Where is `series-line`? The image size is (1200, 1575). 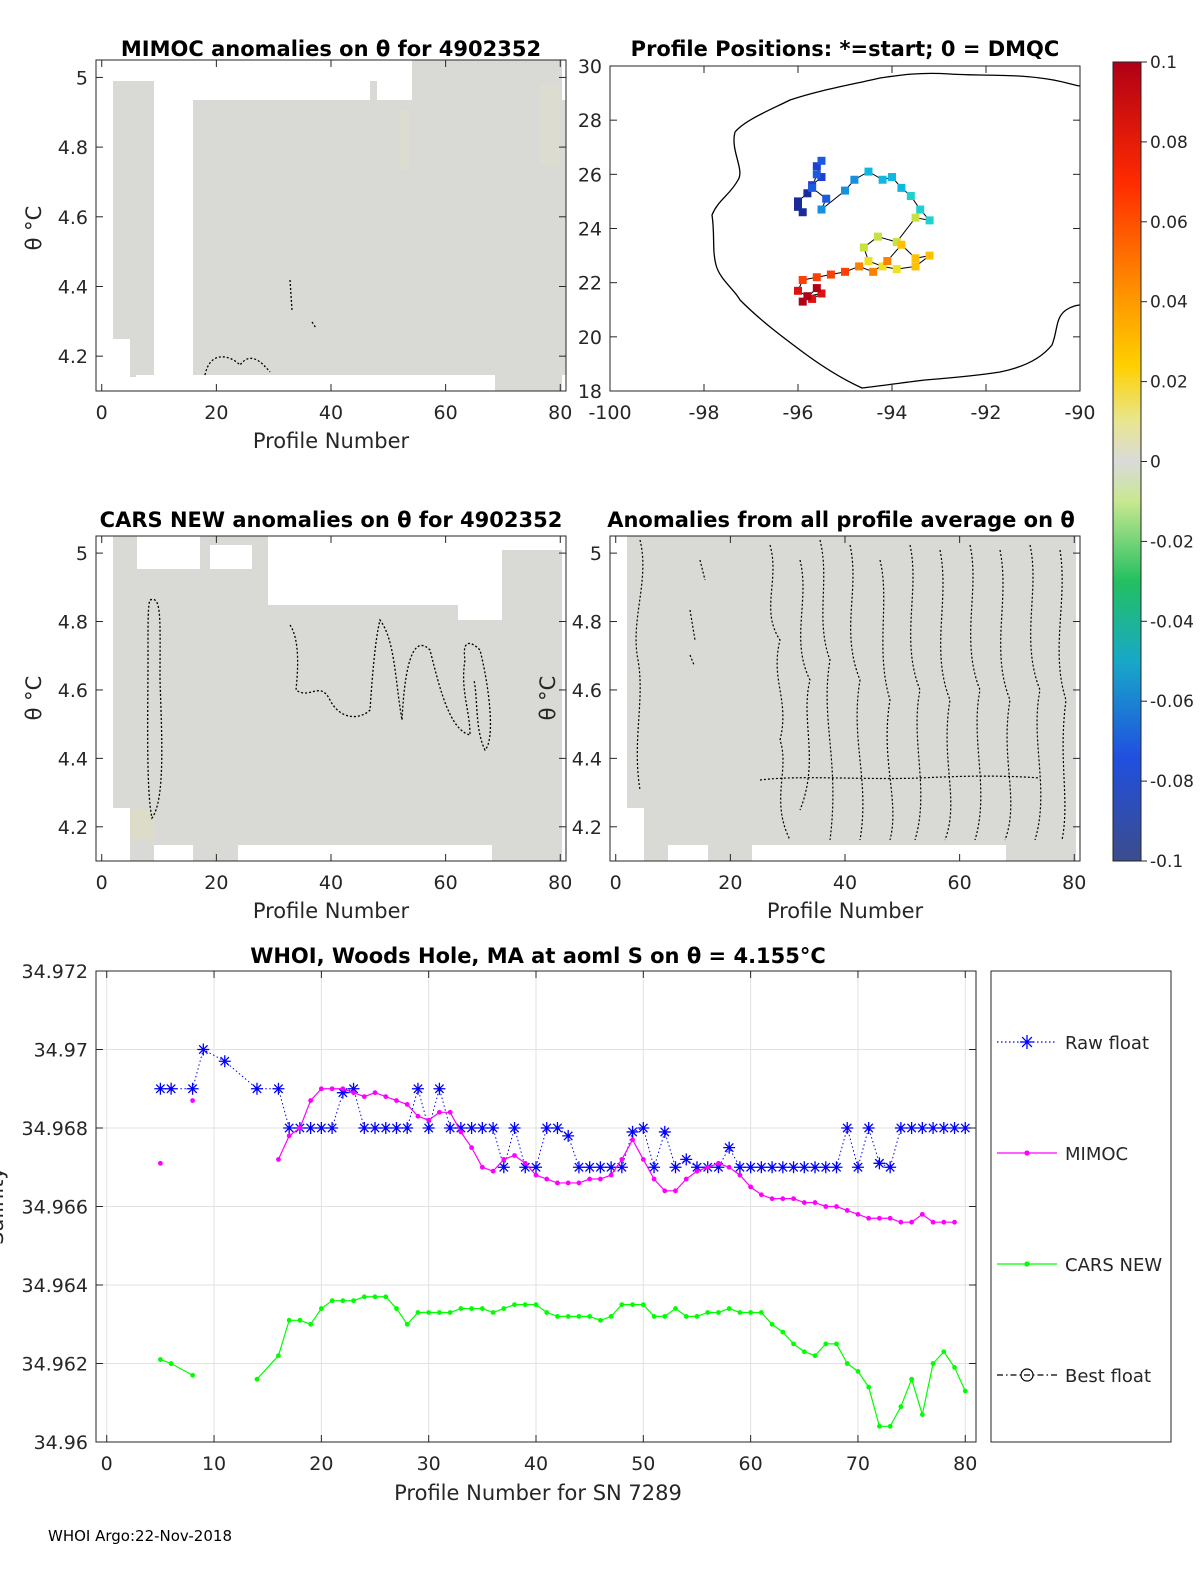
series-line is located at coordinates (616, 1155).